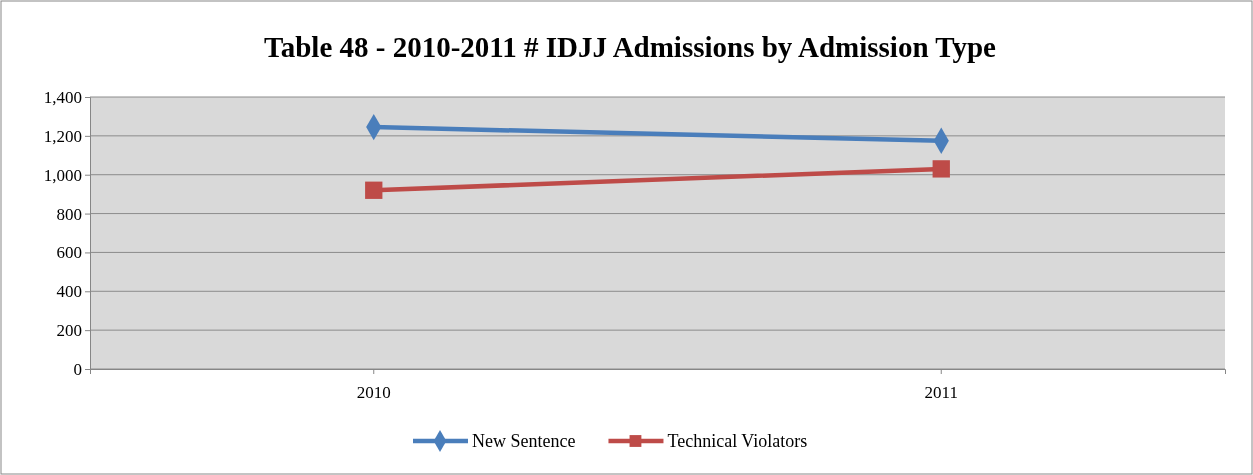 The height and width of the screenshot is (475, 1253). What do you see at coordinates (69, 253) in the screenshot?
I see `y-tick-label: 600` at bounding box center [69, 253].